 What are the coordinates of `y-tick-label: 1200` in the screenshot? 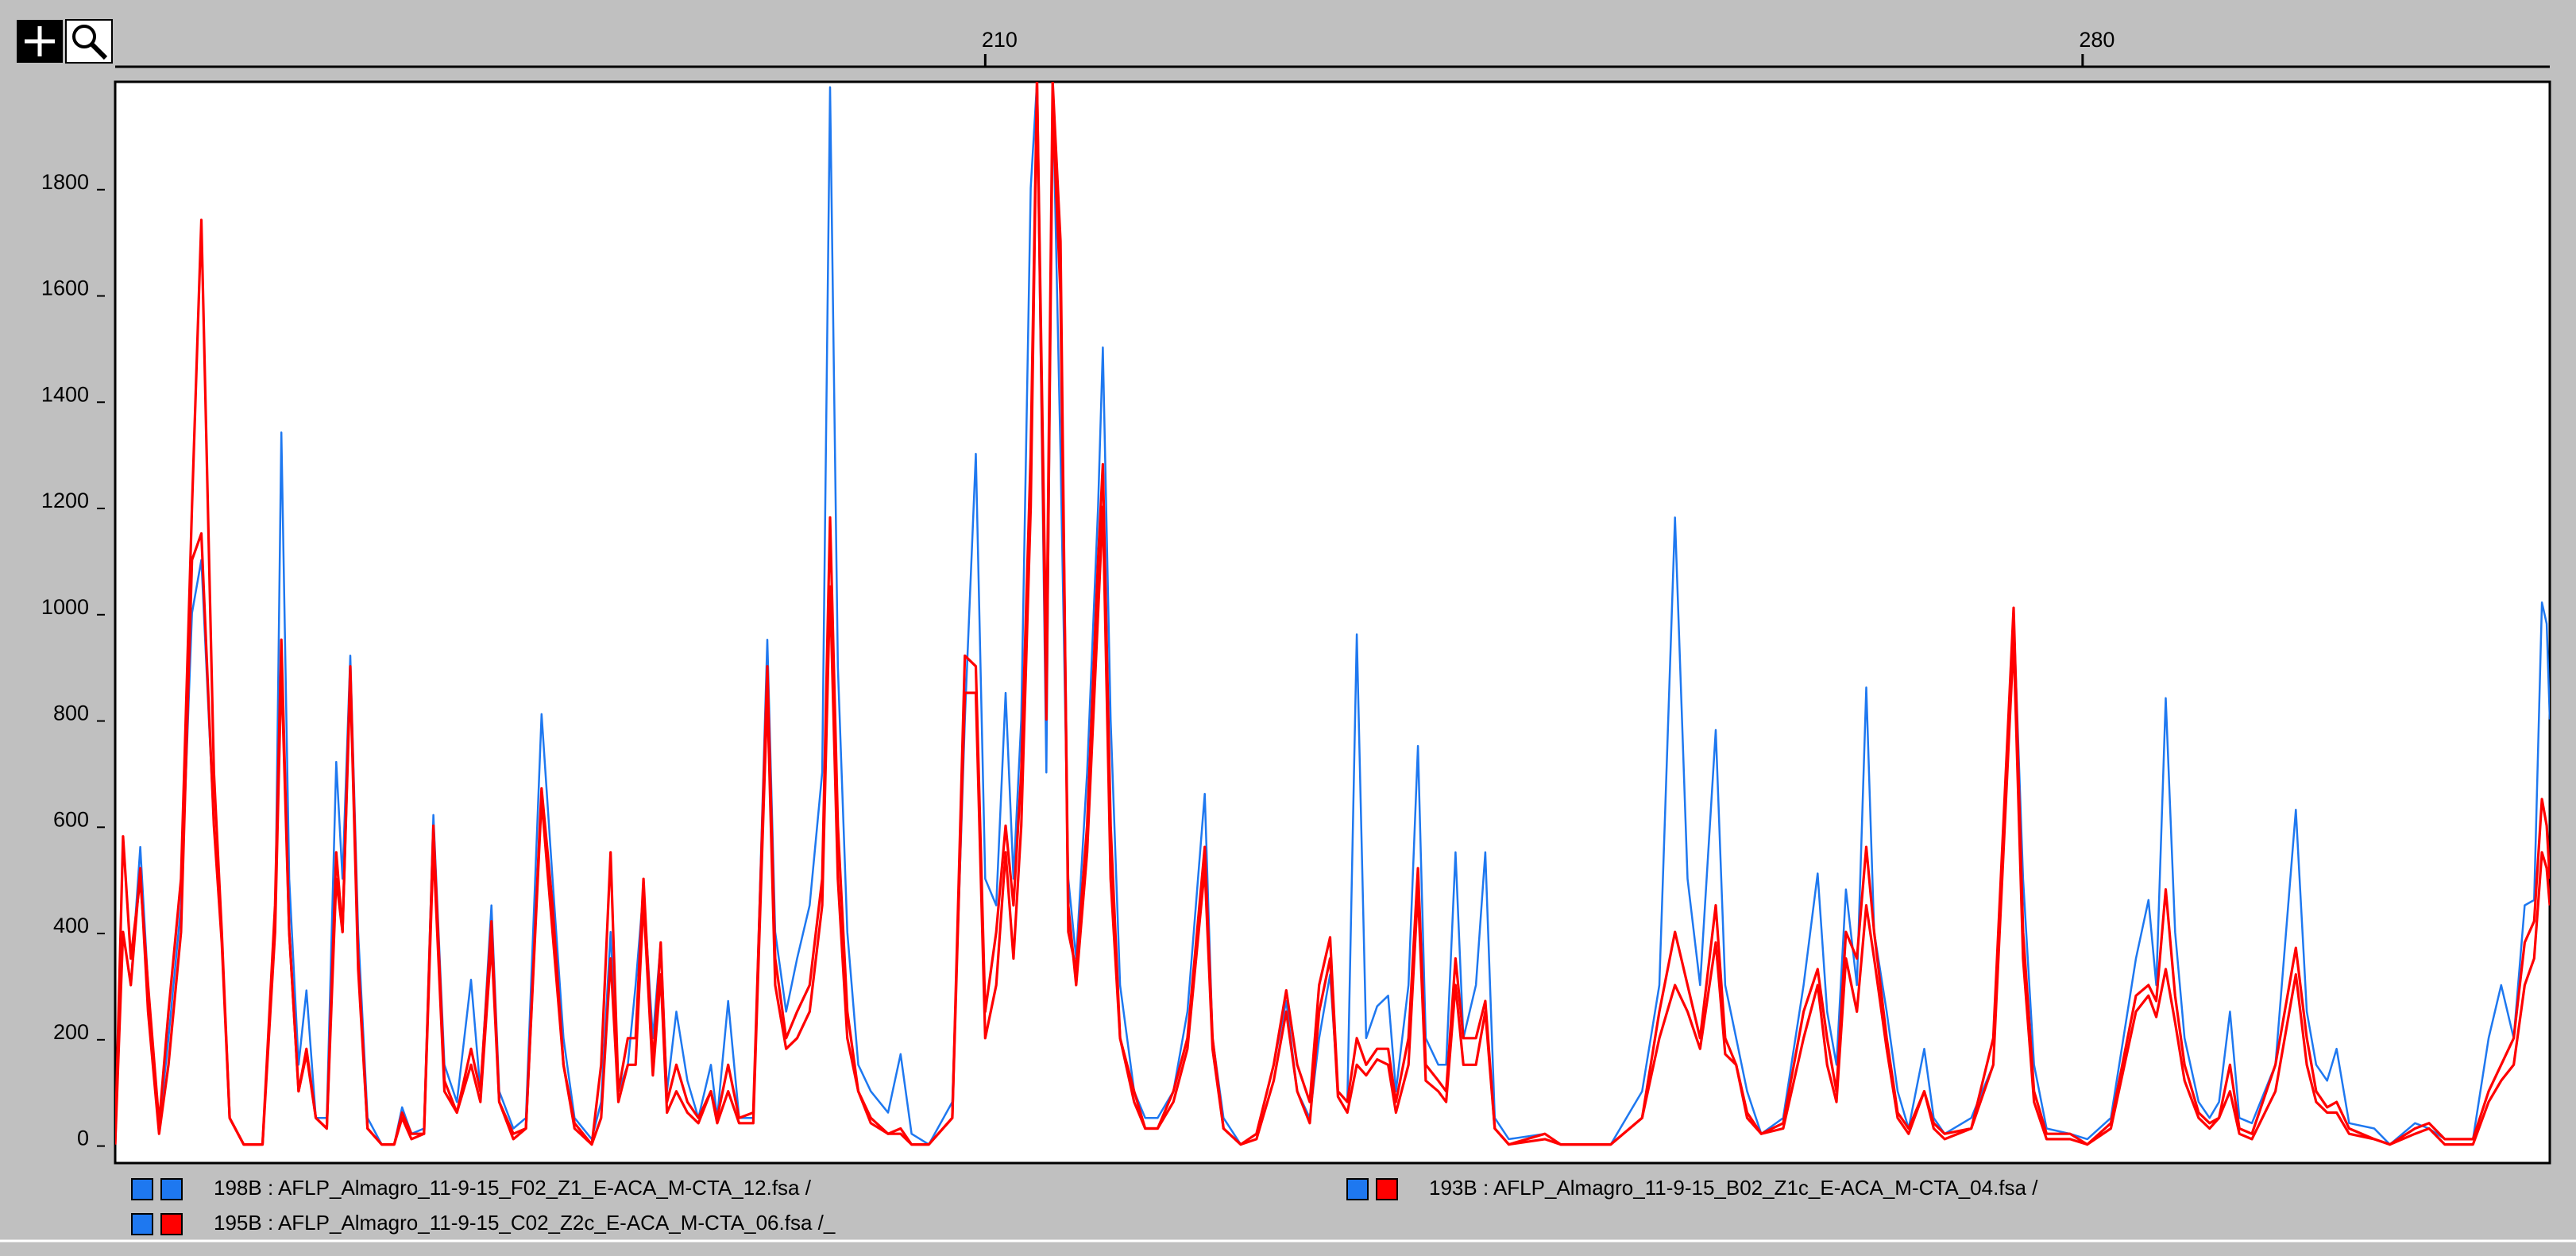 It's located at (65, 500).